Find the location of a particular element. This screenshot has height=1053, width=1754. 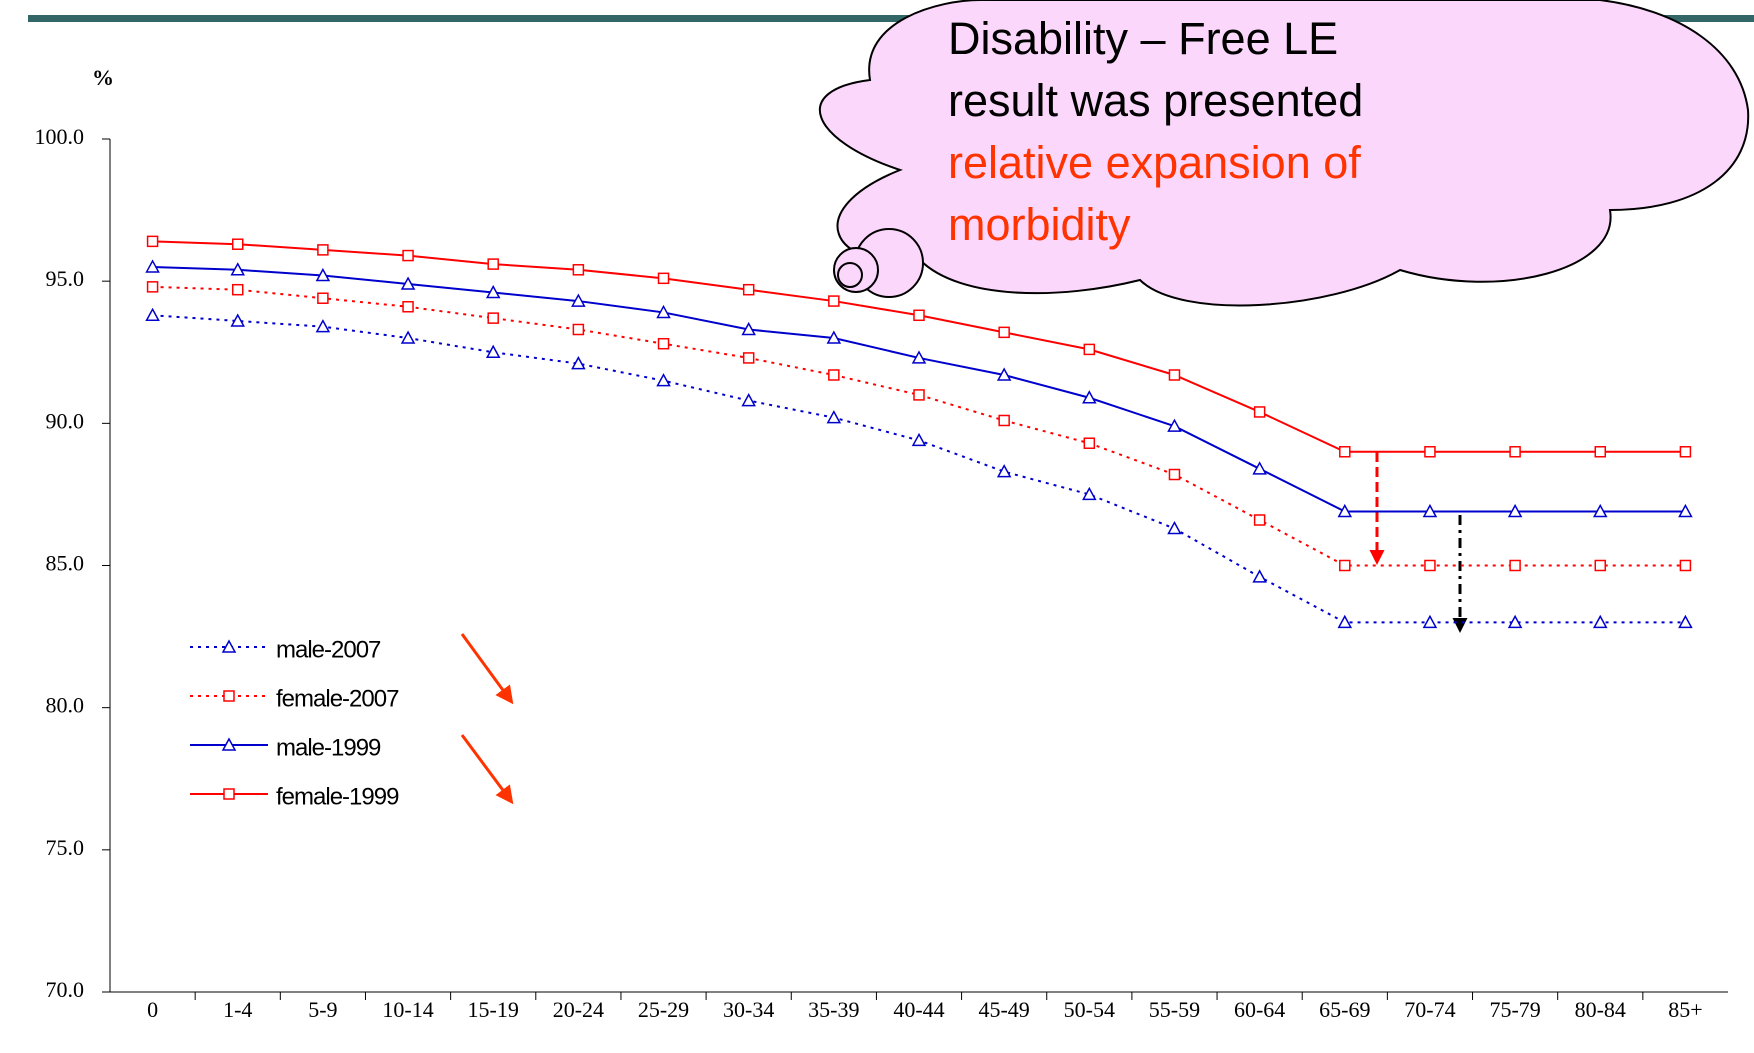

y-tick-label: 90.0 is located at coordinates (65, 420).